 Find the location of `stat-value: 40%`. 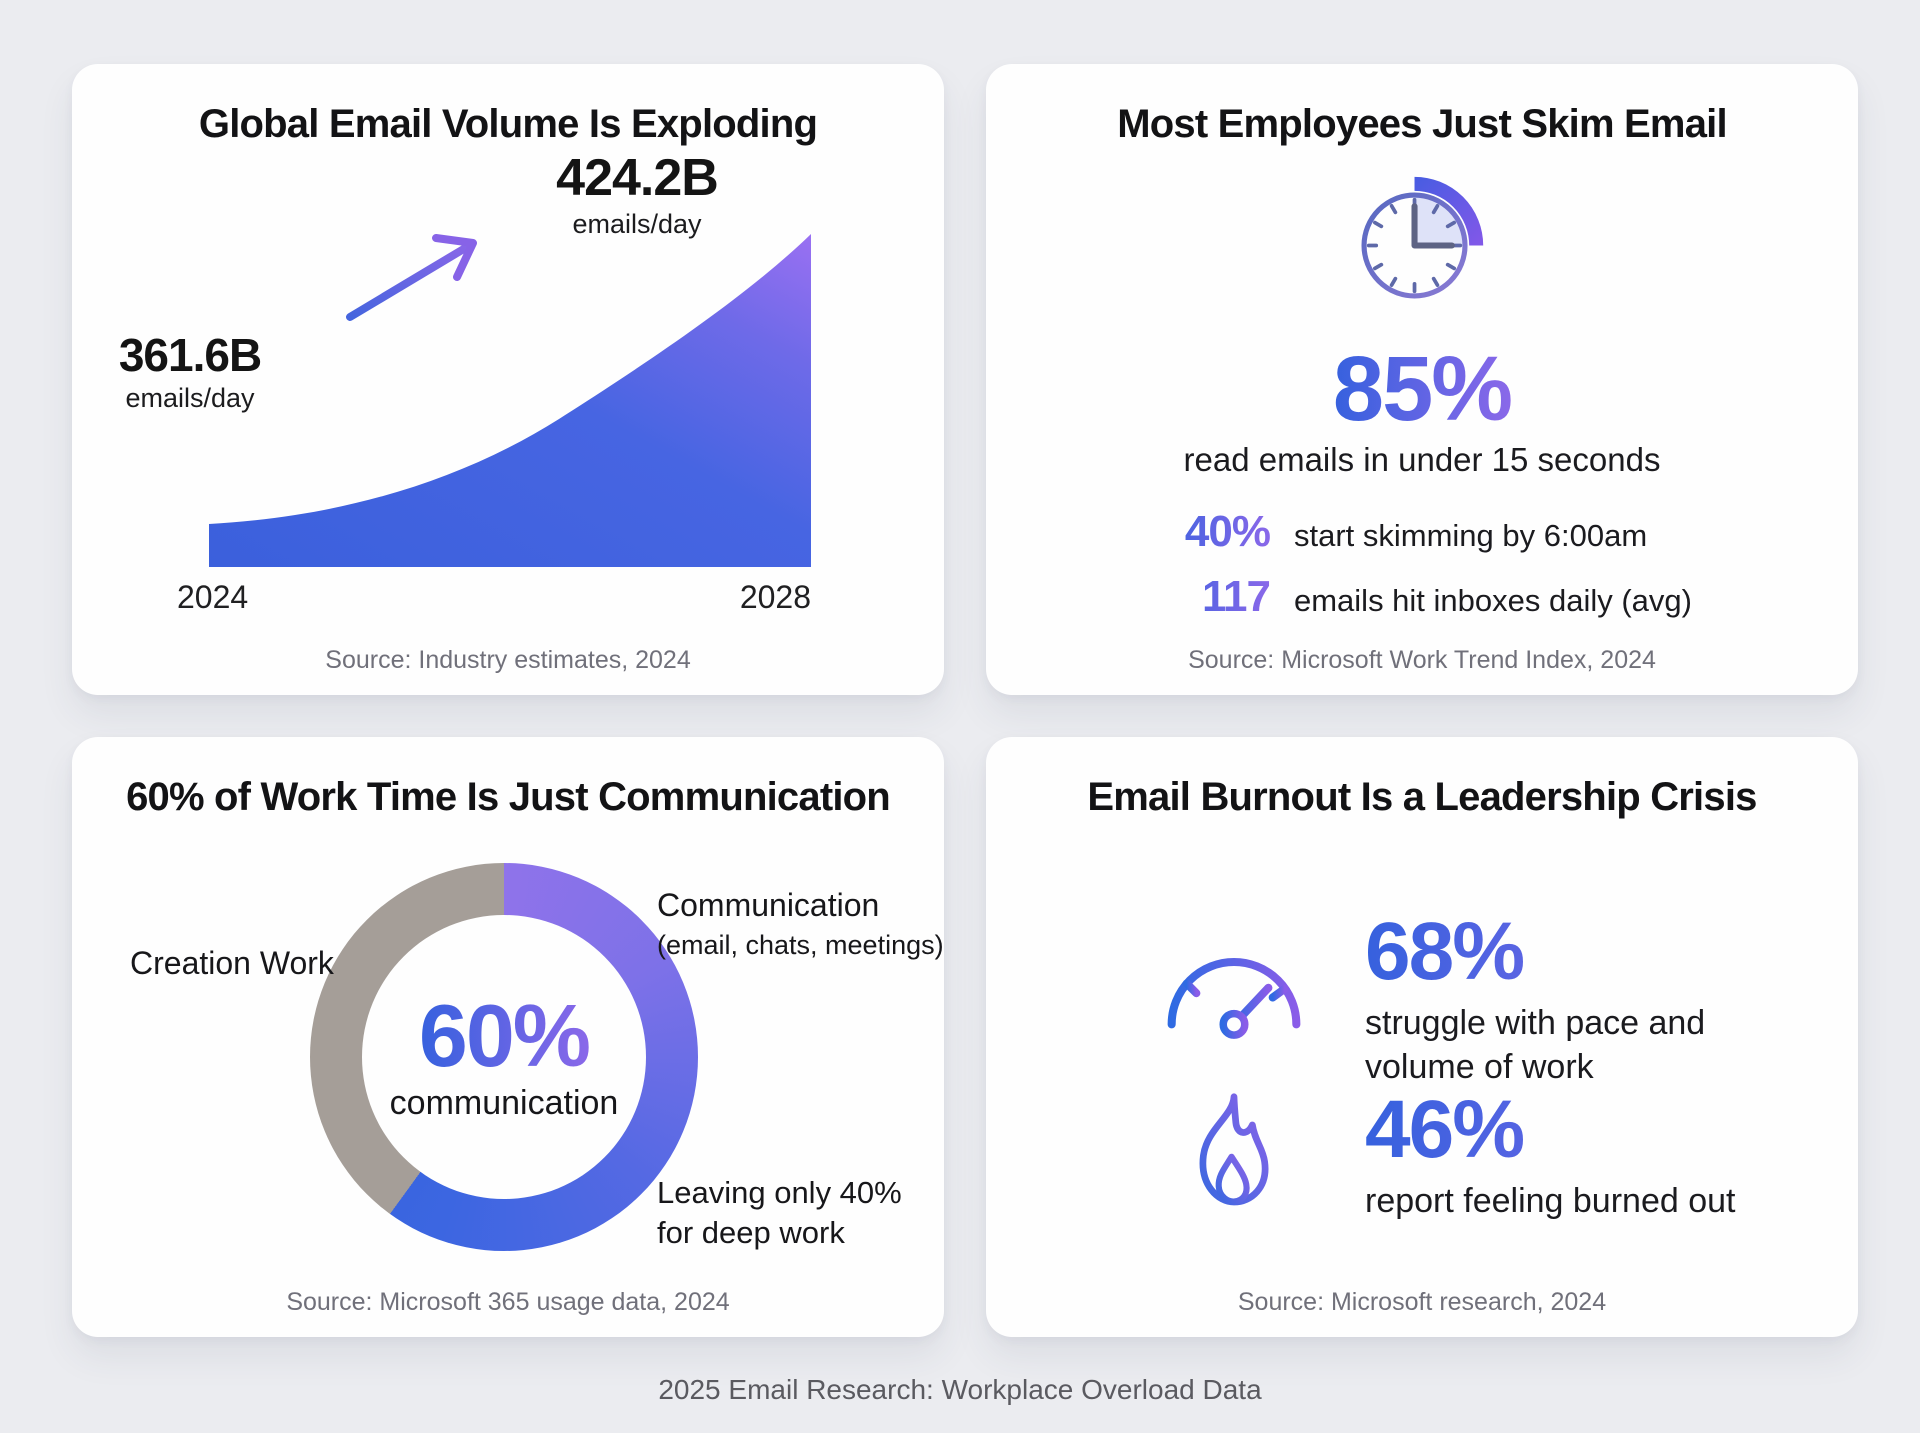

stat-value: 40% is located at coordinates (1211, 532).